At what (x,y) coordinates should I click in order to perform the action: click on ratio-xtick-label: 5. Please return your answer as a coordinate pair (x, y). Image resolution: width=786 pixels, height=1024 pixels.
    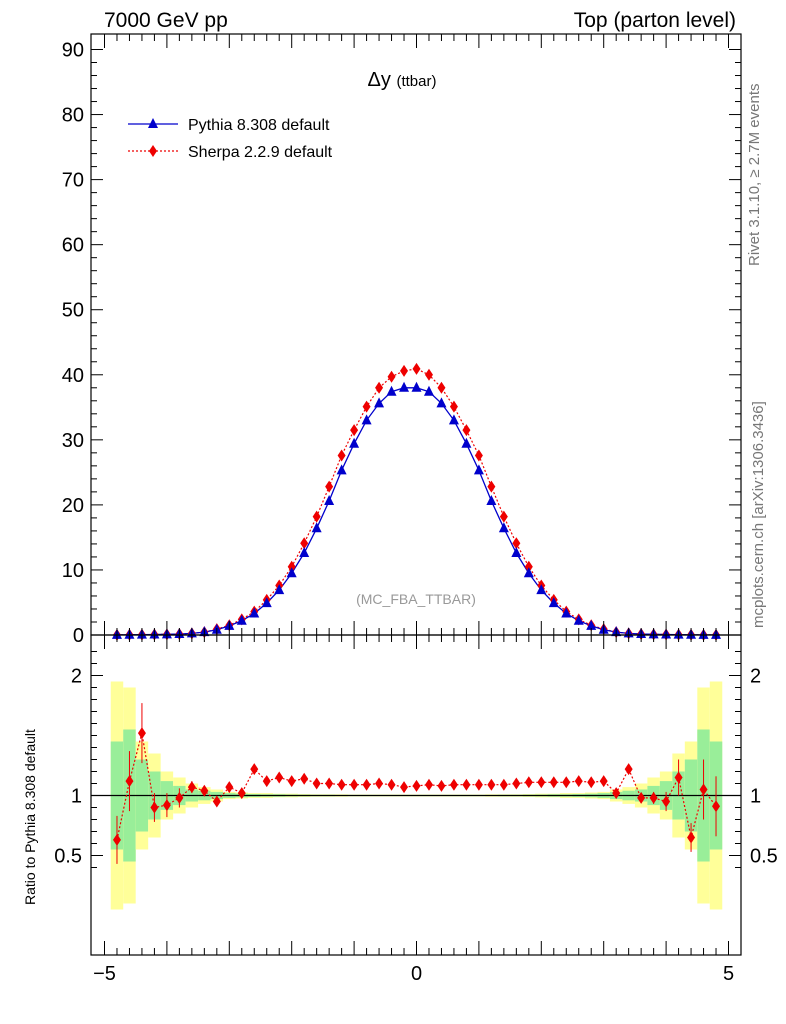
    Looking at the image, I should click on (728, 974).